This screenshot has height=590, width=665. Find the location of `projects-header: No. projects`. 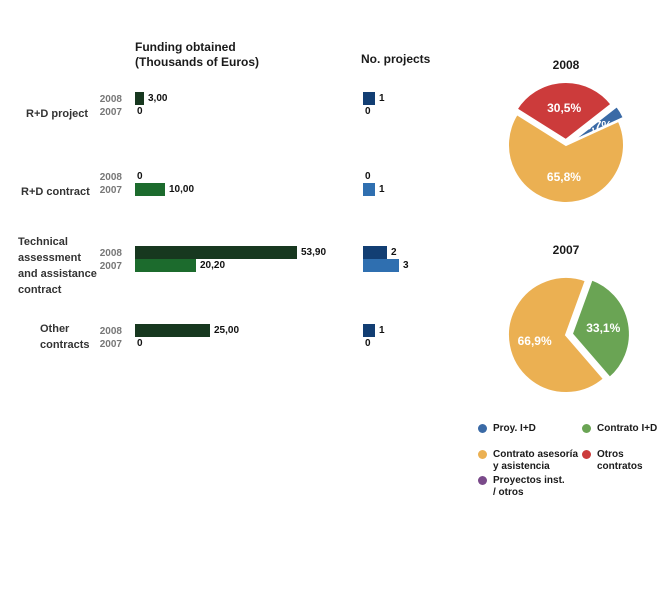

projects-header: No. projects is located at coordinates (396, 59).